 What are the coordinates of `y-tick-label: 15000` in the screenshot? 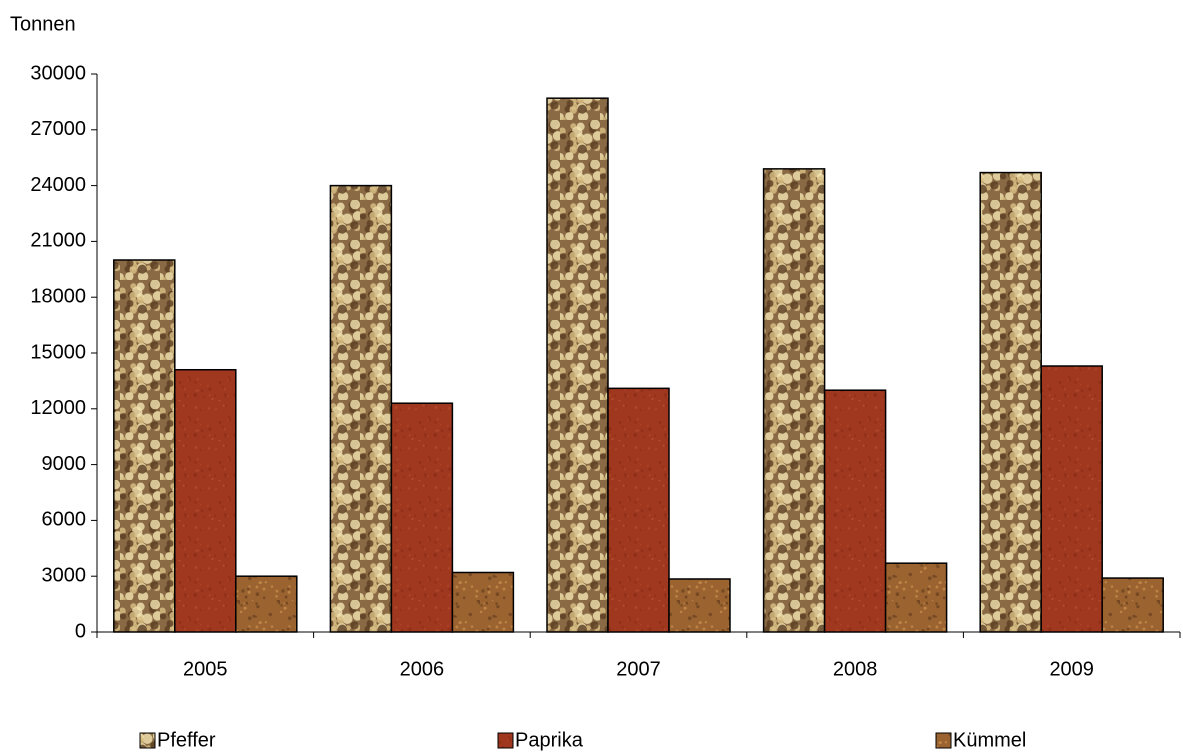 It's located at (58, 352).